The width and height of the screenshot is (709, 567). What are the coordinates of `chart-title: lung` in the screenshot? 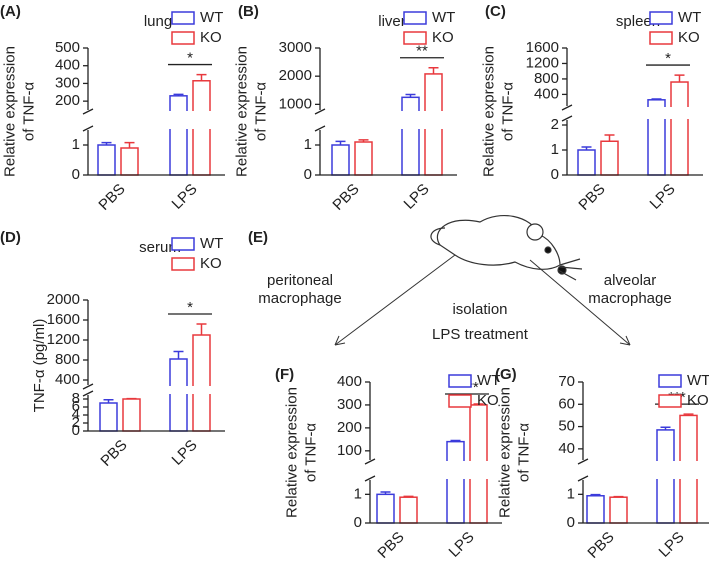 It's located at (158, 21).